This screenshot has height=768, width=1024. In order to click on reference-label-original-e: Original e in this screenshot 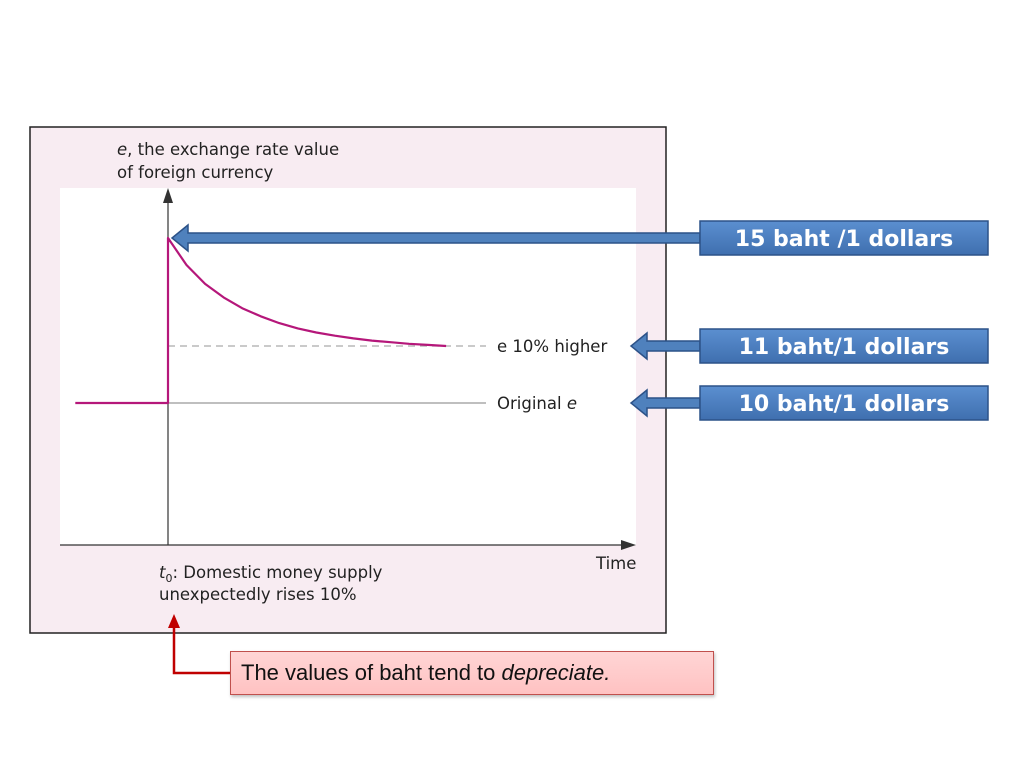, I will do `click(537, 403)`.